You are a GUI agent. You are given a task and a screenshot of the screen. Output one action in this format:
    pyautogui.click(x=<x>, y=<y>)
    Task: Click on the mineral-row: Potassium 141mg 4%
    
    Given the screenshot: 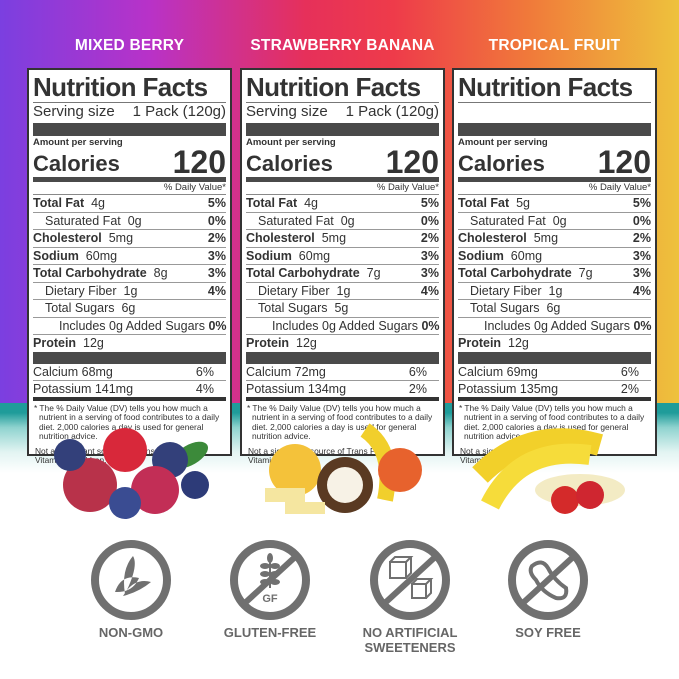 What is the action you would take?
    pyautogui.click(x=129, y=391)
    